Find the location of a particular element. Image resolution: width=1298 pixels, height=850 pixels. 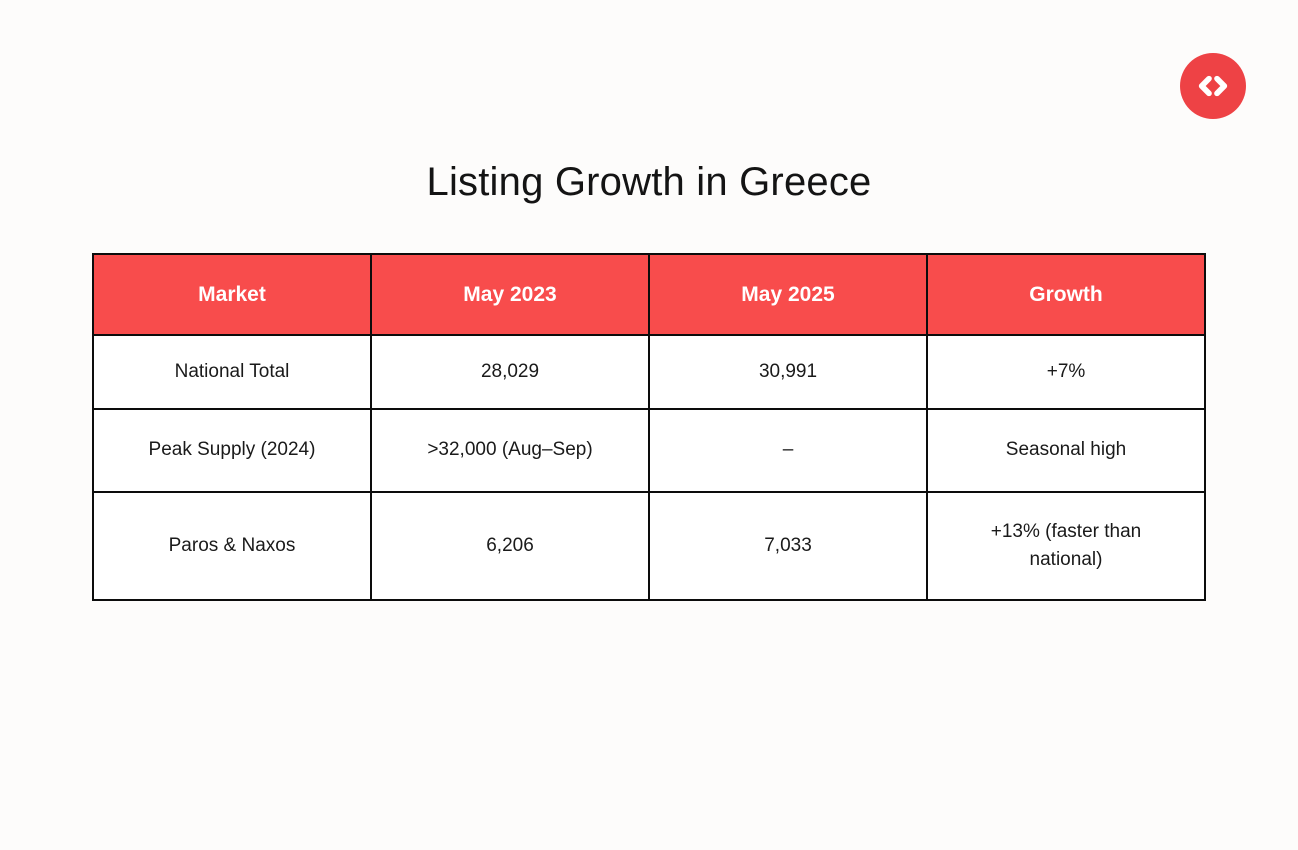

column-header-may-2025: May 2025 is located at coordinates (788, 294).